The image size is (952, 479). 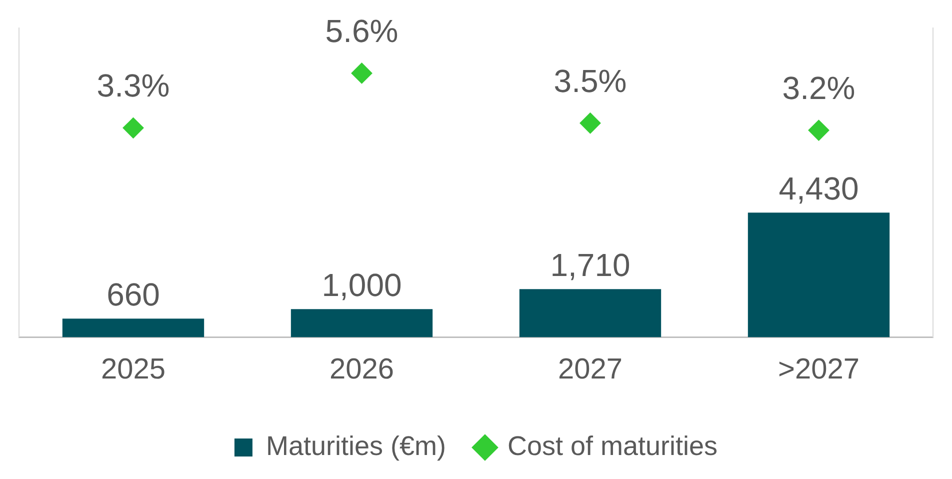 I want to click on x-tick-label: >2027, so click(x=819, y=370).